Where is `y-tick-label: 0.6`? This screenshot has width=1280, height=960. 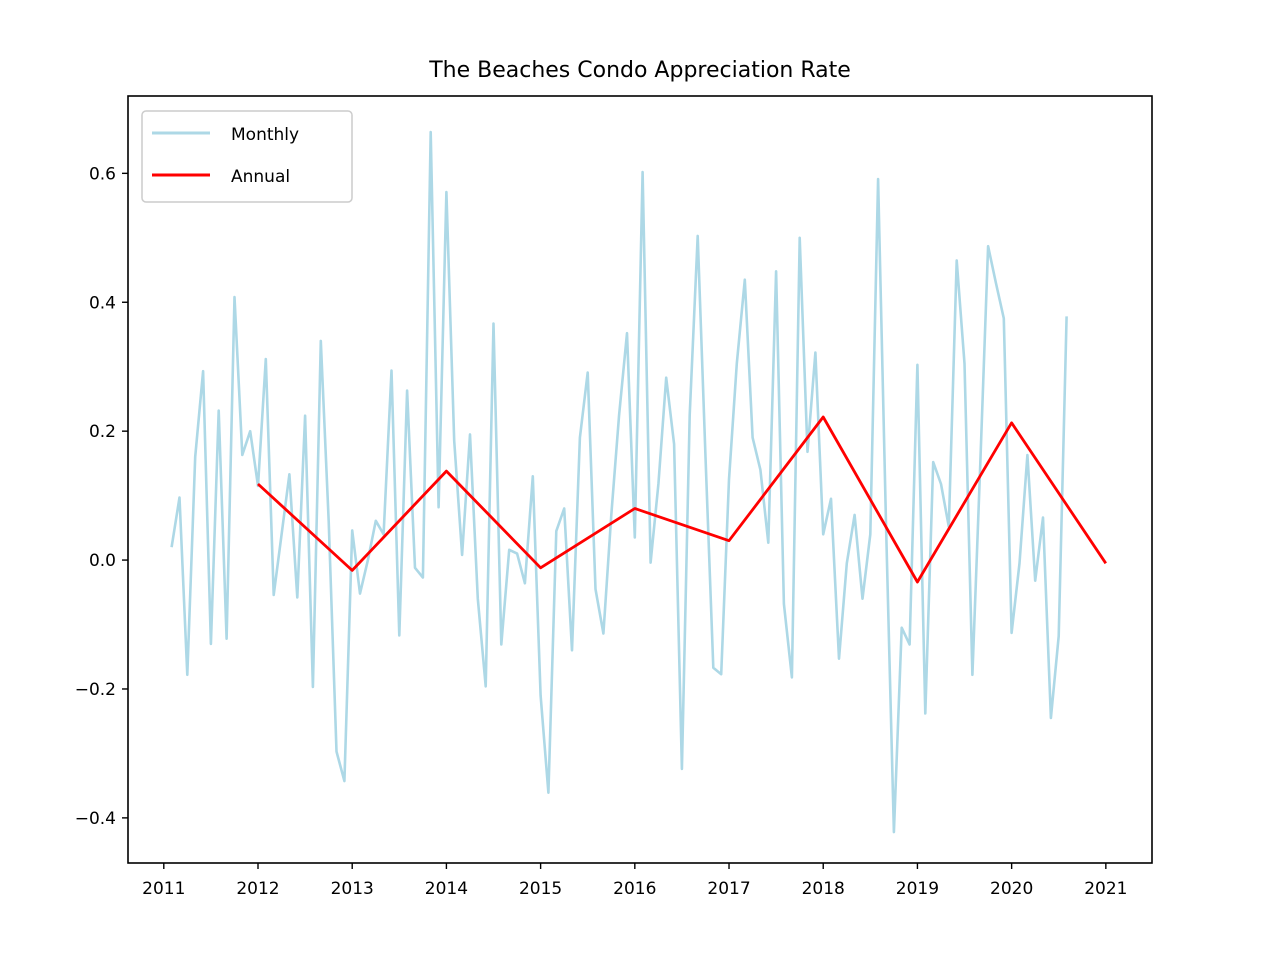 y-tick-label: 0.6 is located at coordinates (102, 174).